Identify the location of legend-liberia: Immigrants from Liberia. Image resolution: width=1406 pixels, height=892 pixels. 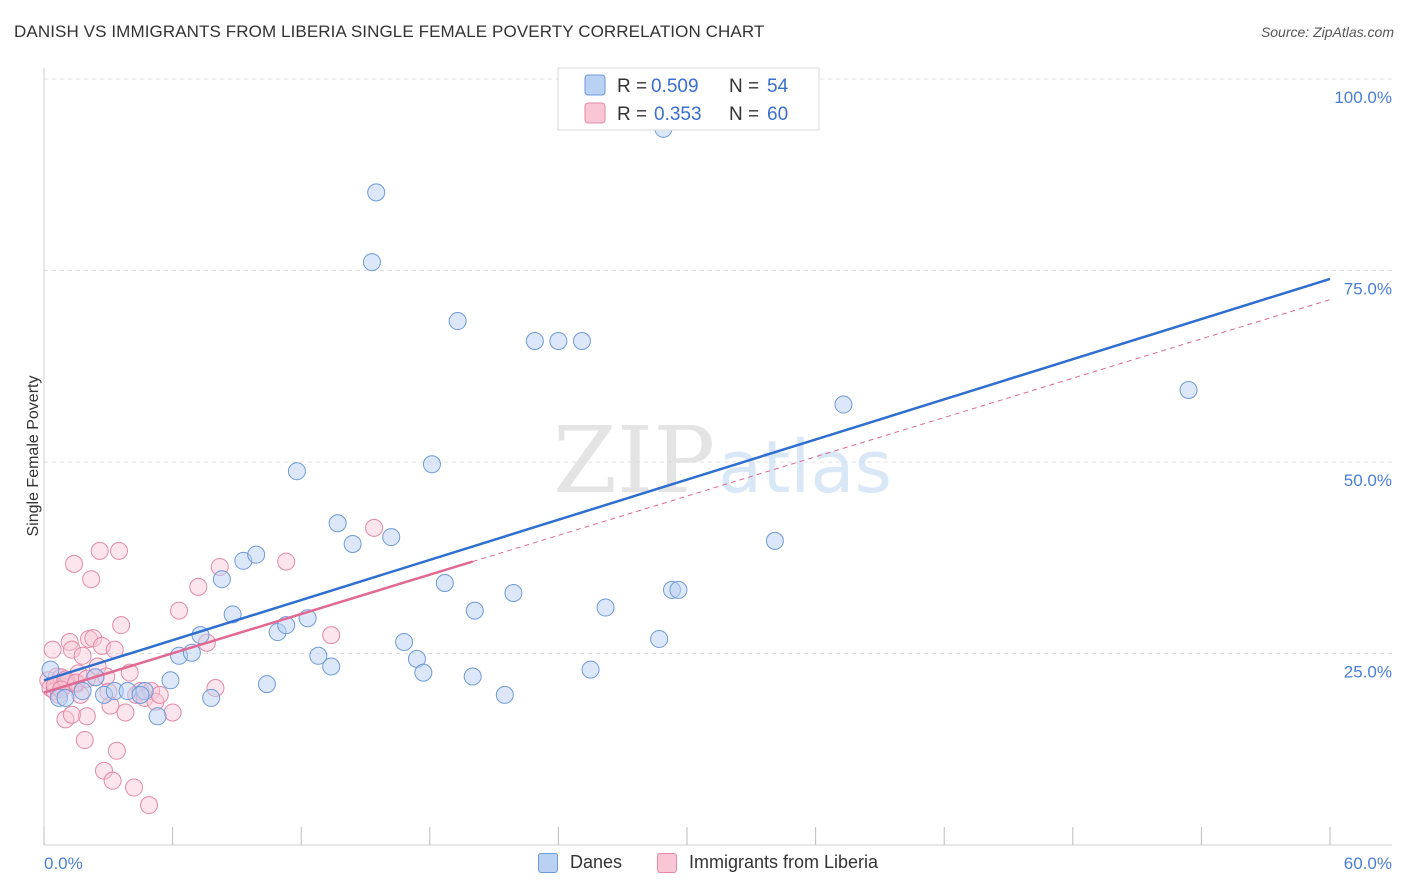
(767, 862).